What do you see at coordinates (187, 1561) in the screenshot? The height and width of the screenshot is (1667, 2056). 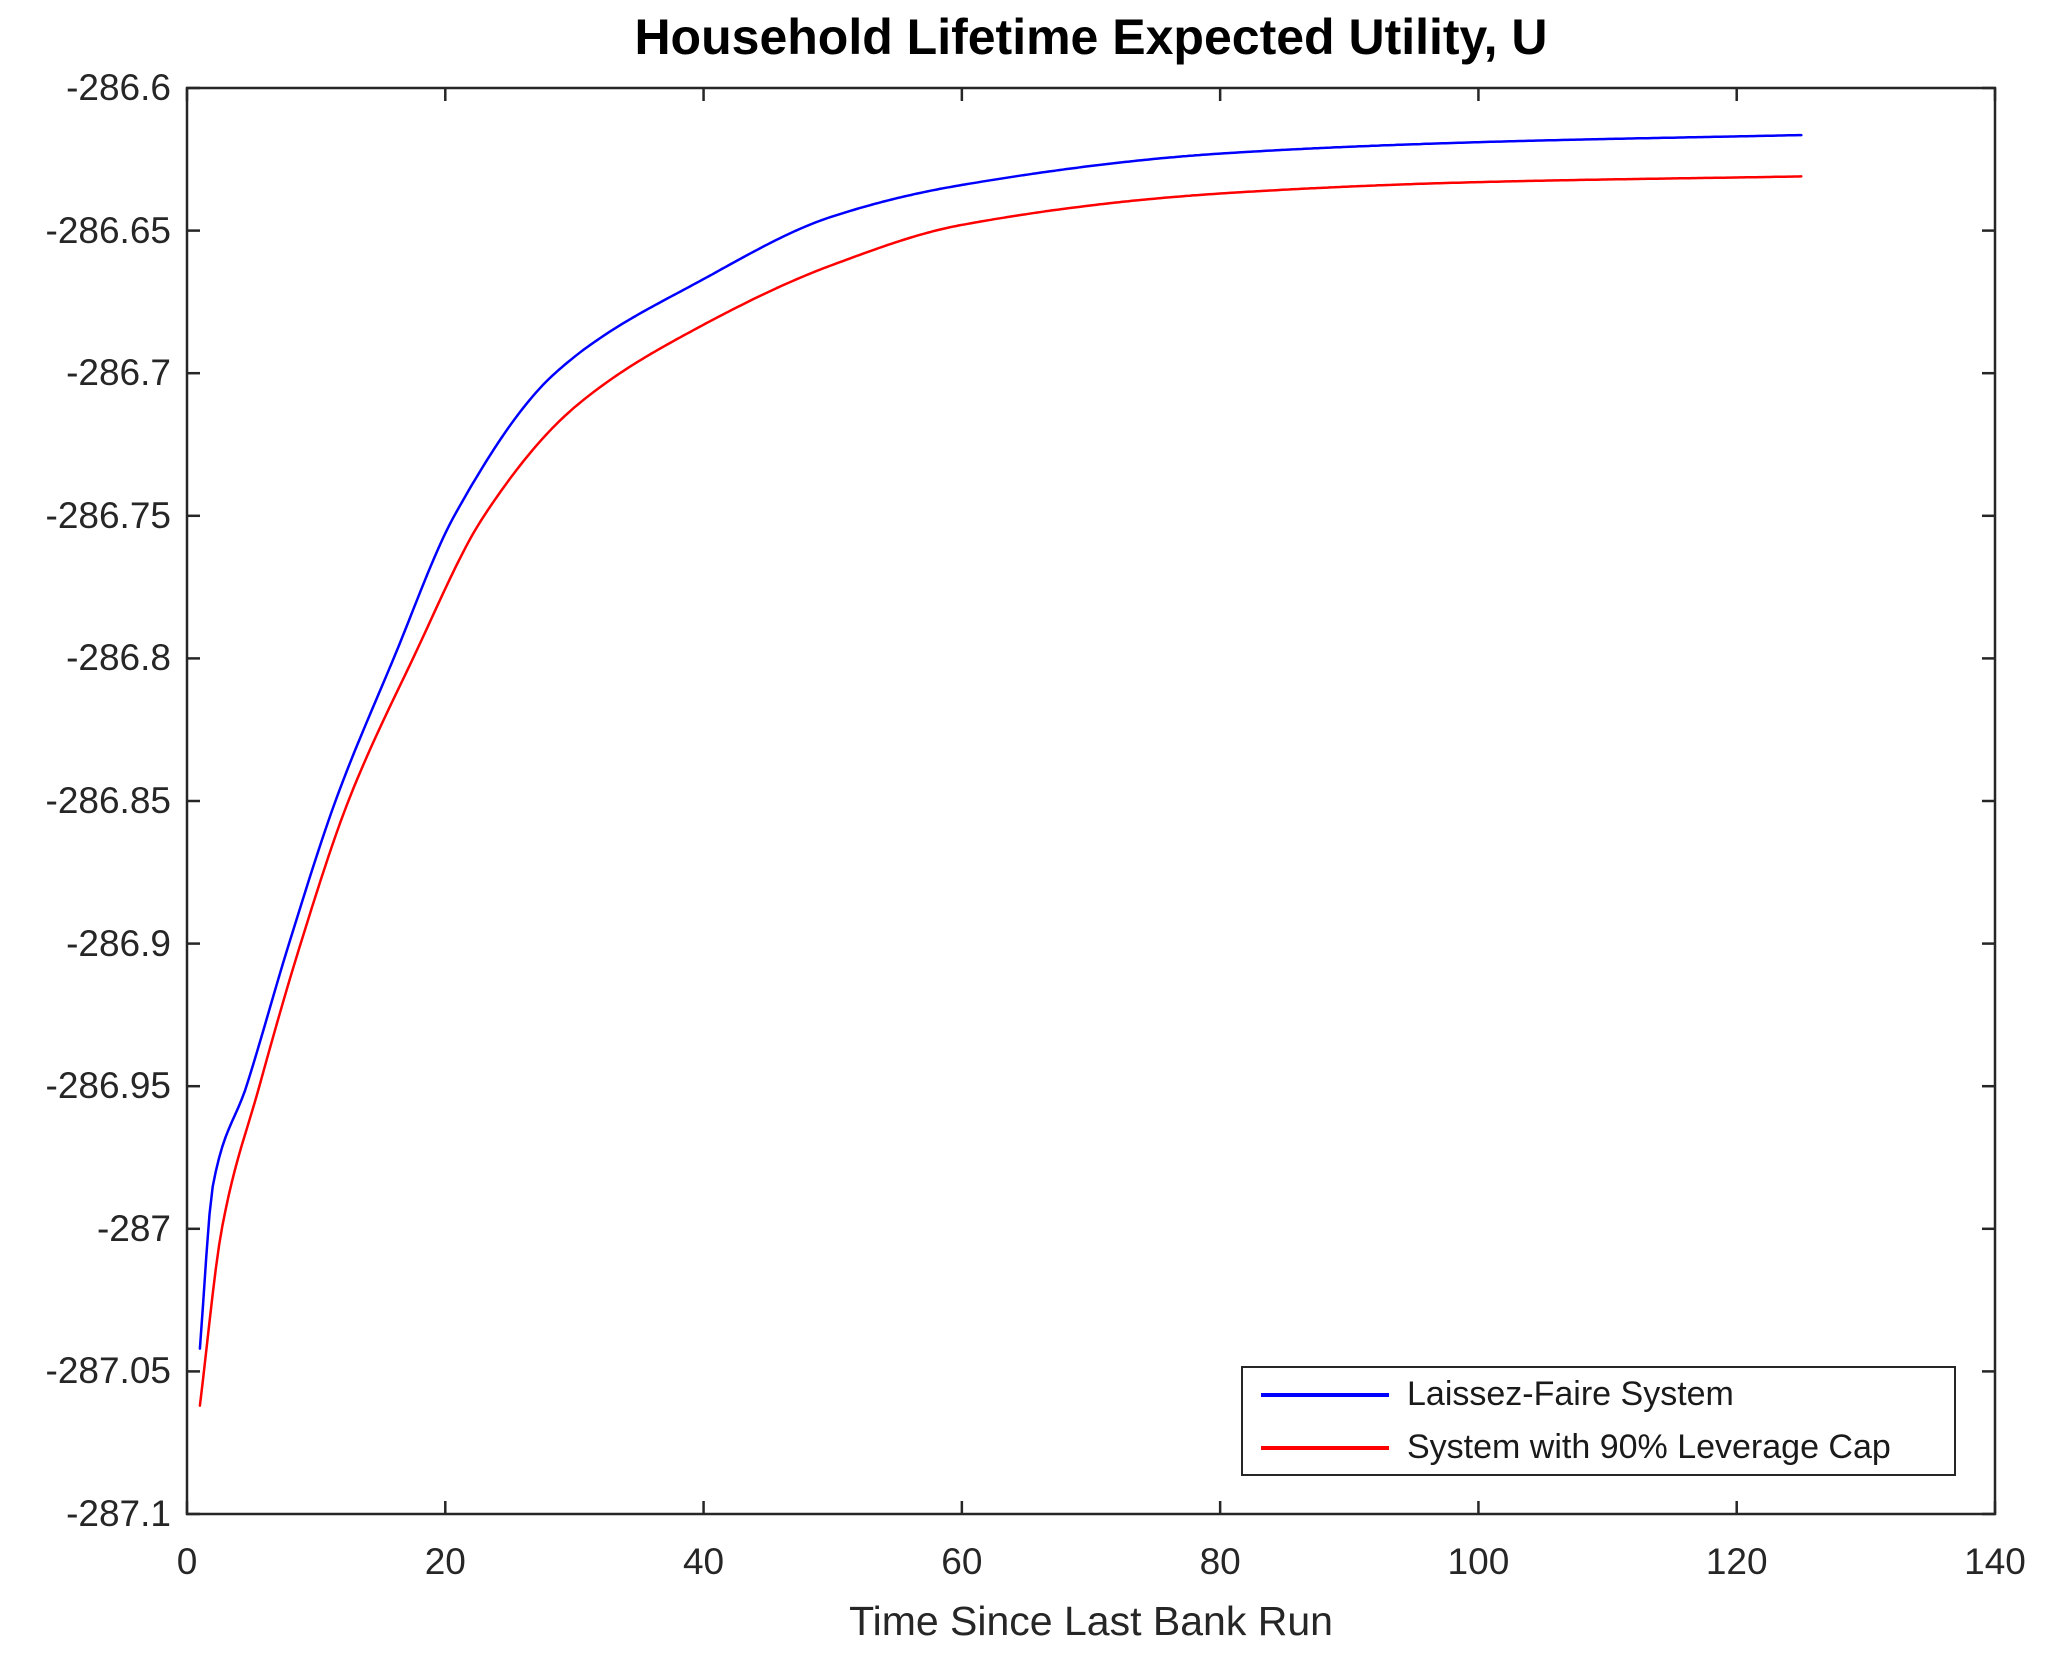 I see `x-tick-label: 0` at bounding box center [187, 1561].